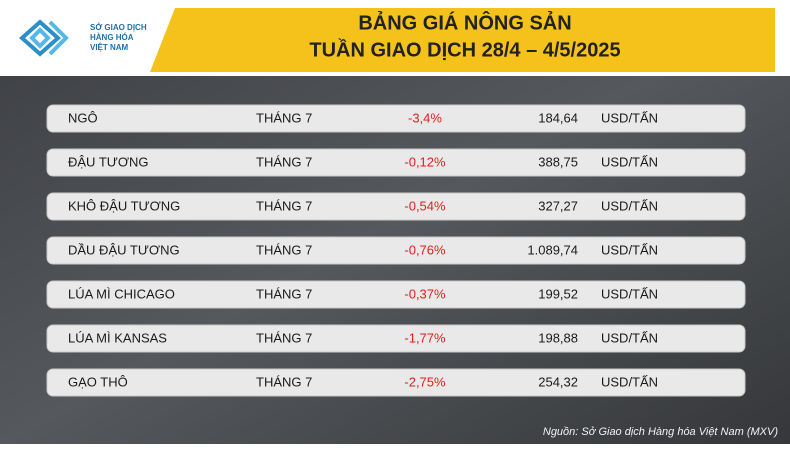 The width and height of the screenshot is (790, 449). Describe the element at coordinates (425, 161) in the screenshot. I see `cell-change: -0,12%` at that location.